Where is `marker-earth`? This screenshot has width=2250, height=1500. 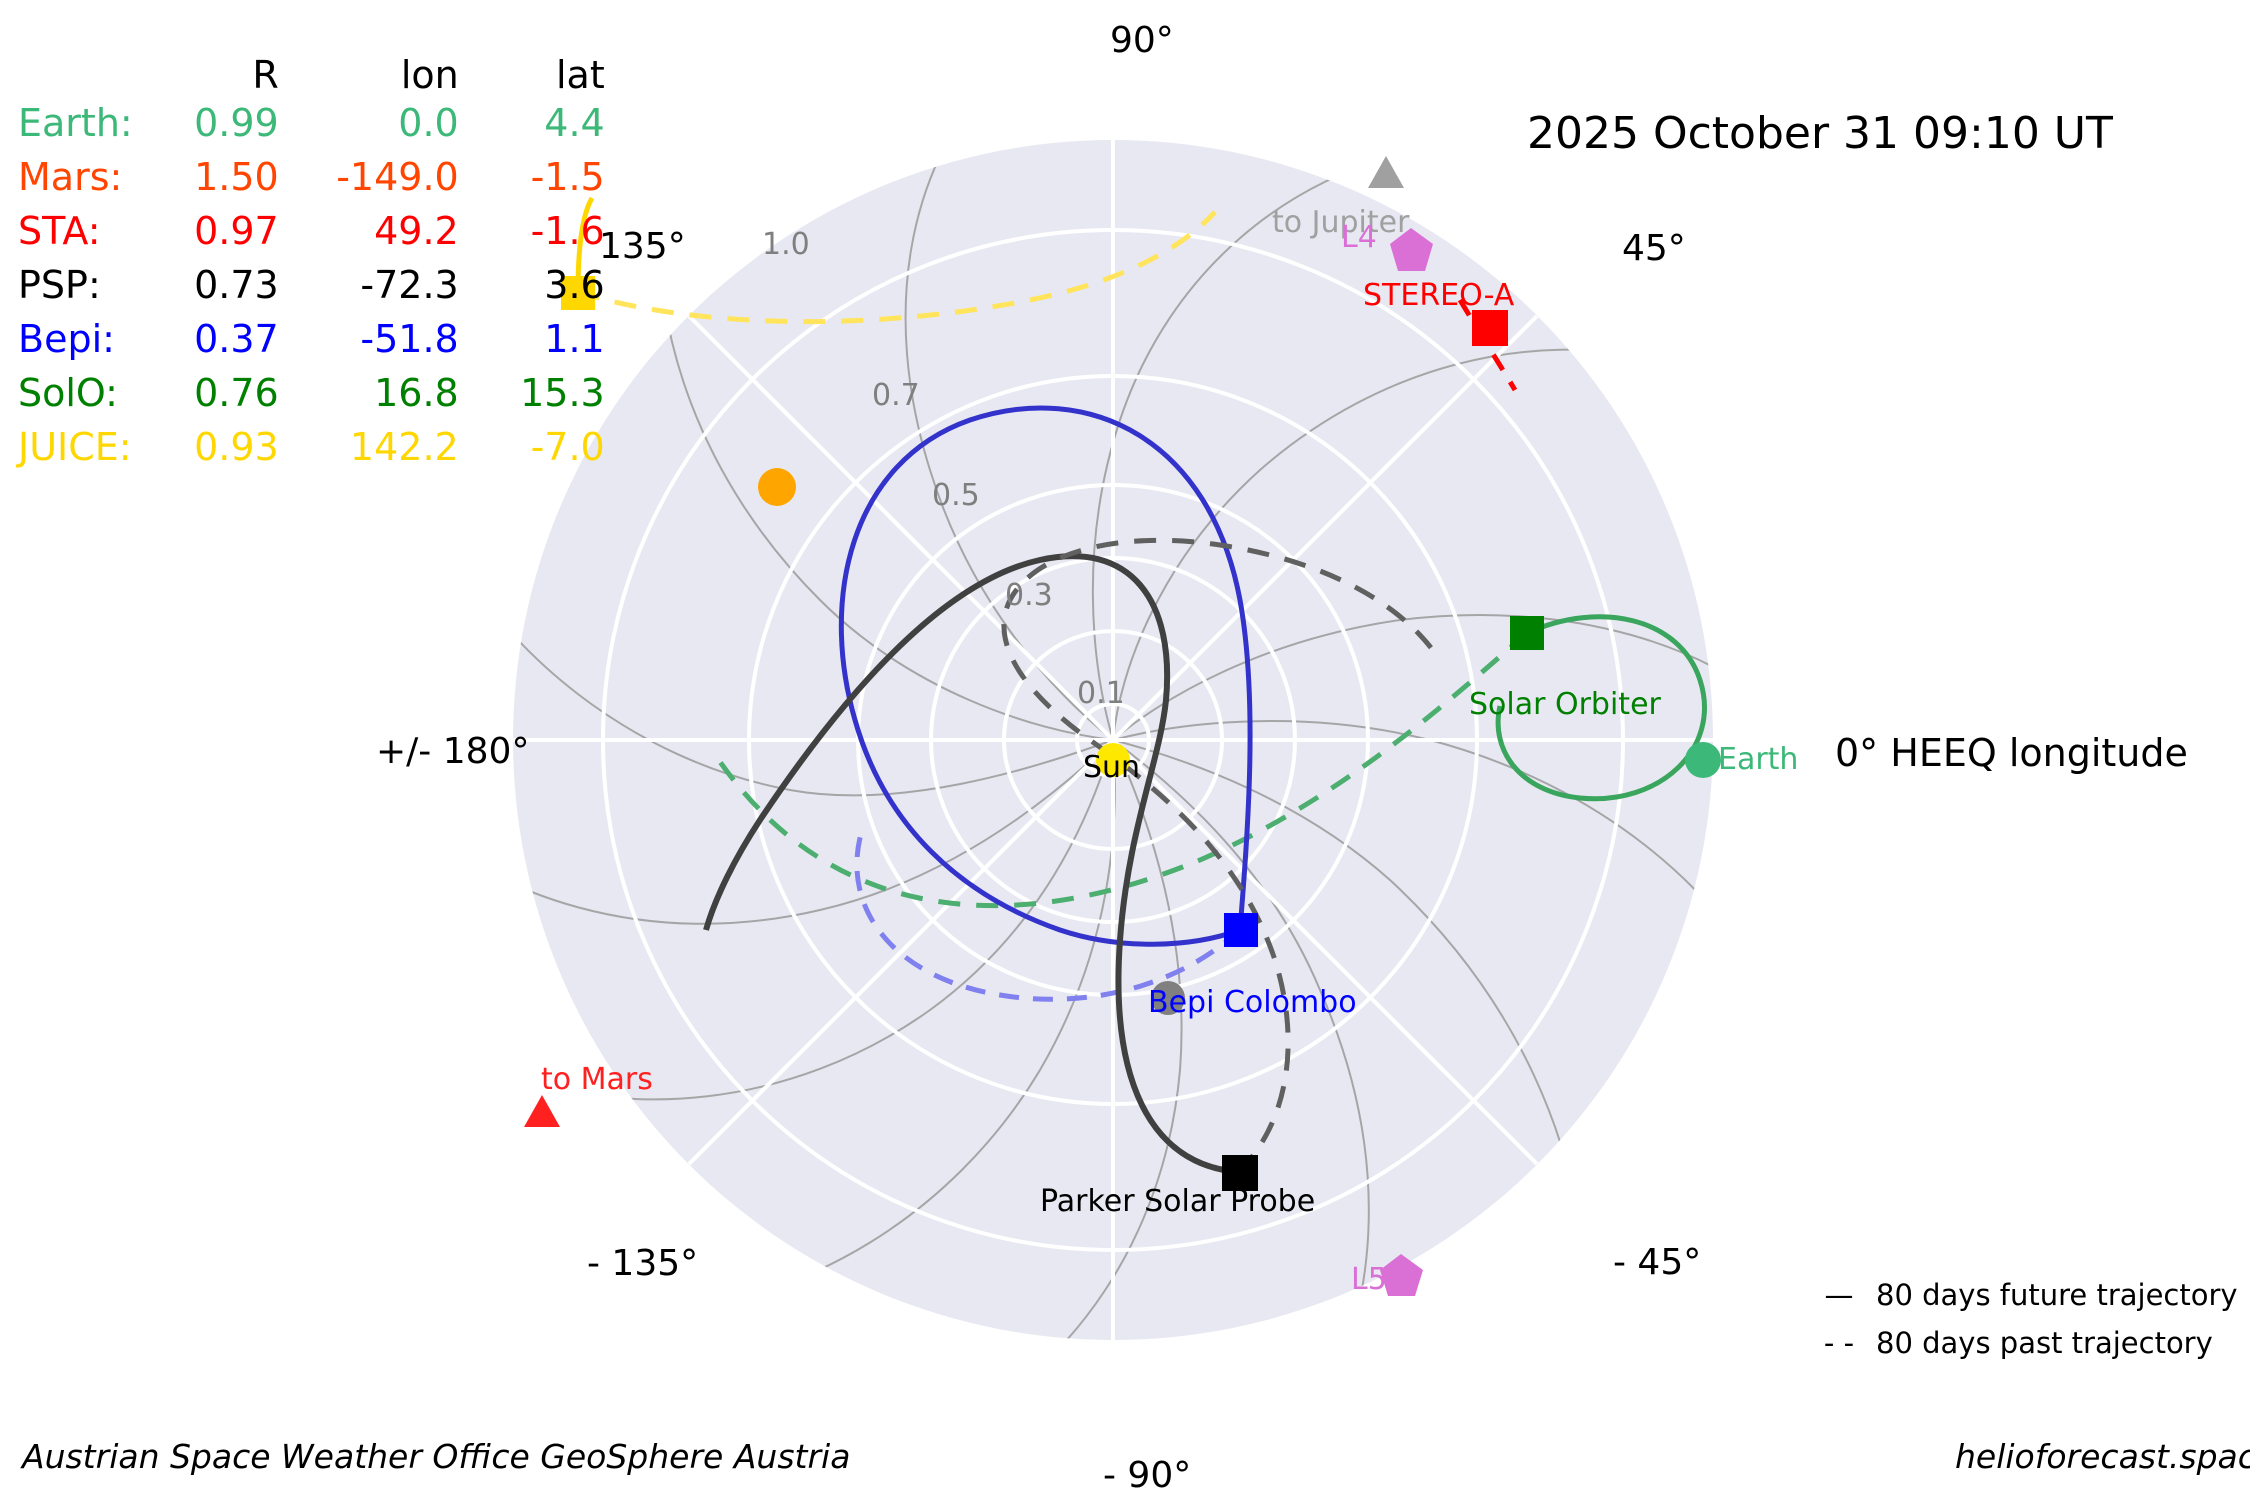 marker-earth is located at coordinates (1703, 760).